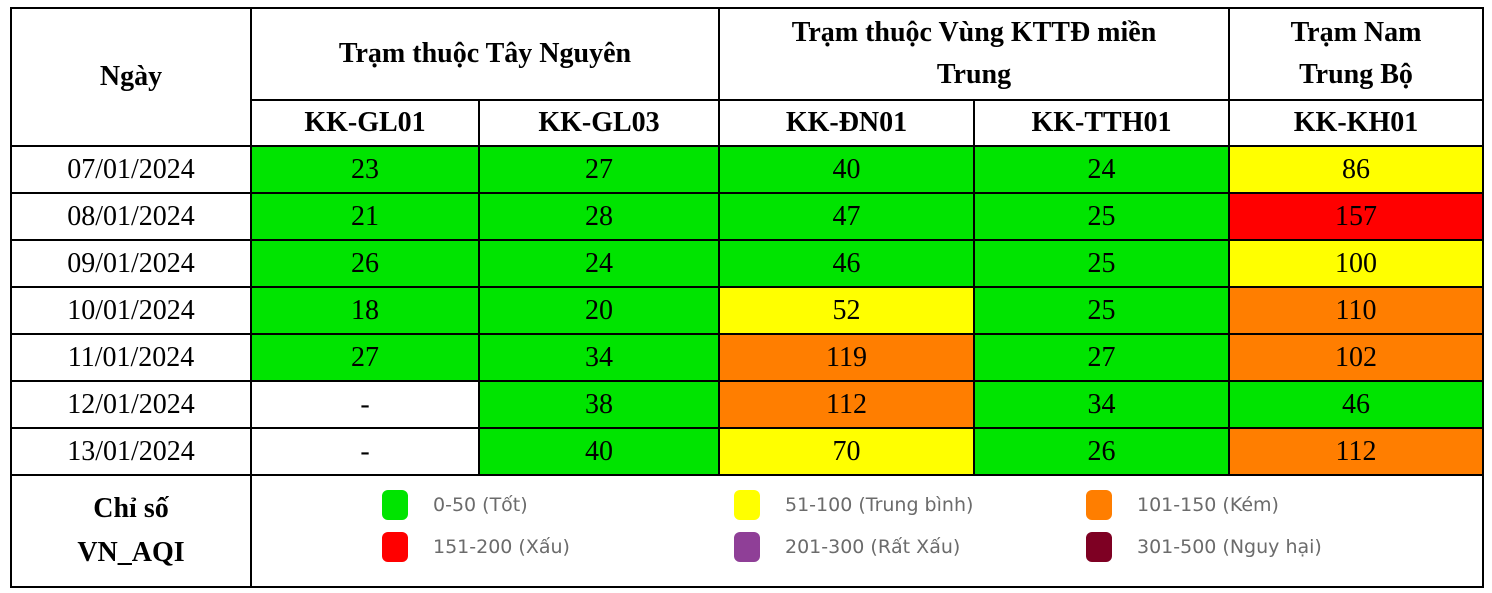 This screenshot has width=1492, height=593. Describe the element at coordinates (846, 216) in the screenshot. I see `aqi-cell-dn01: 47` at that location.